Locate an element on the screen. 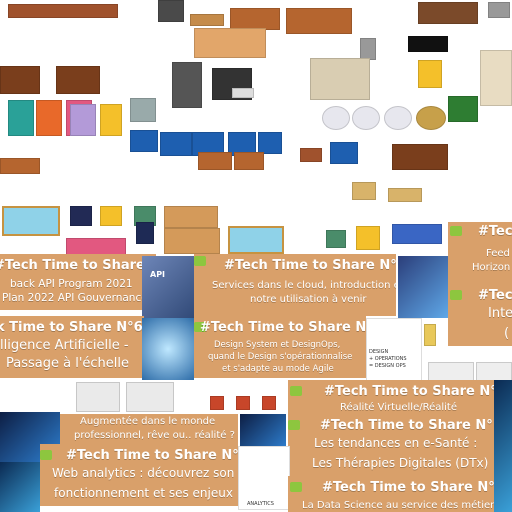 The image size is (512, 512). purple-chair-sprite is located at coordinates (83, 120).